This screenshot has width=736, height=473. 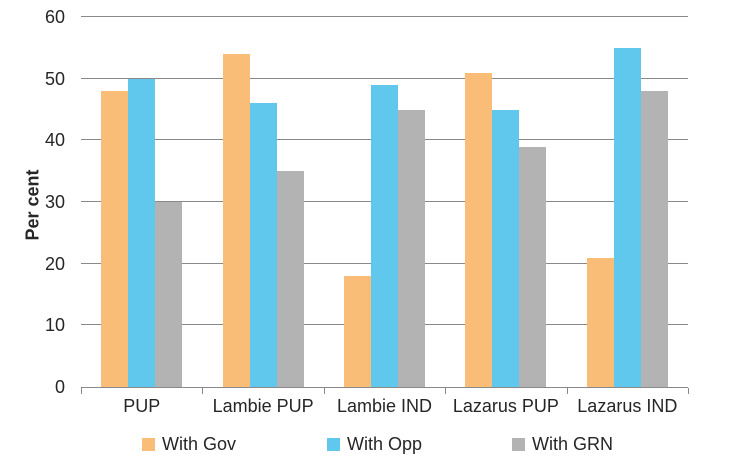 I want to click on y-tick-label-0: 0, so click(x=59, y=387).